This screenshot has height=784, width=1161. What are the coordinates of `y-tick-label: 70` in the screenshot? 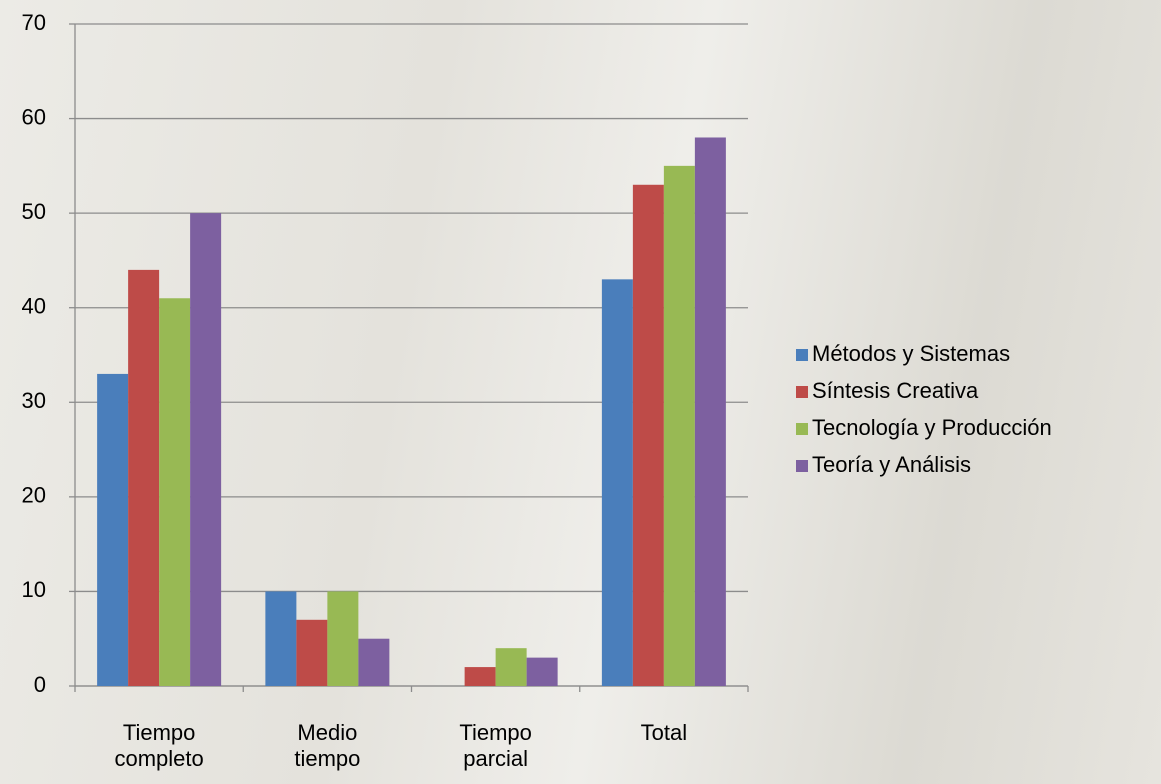 It's located at (34, 22).